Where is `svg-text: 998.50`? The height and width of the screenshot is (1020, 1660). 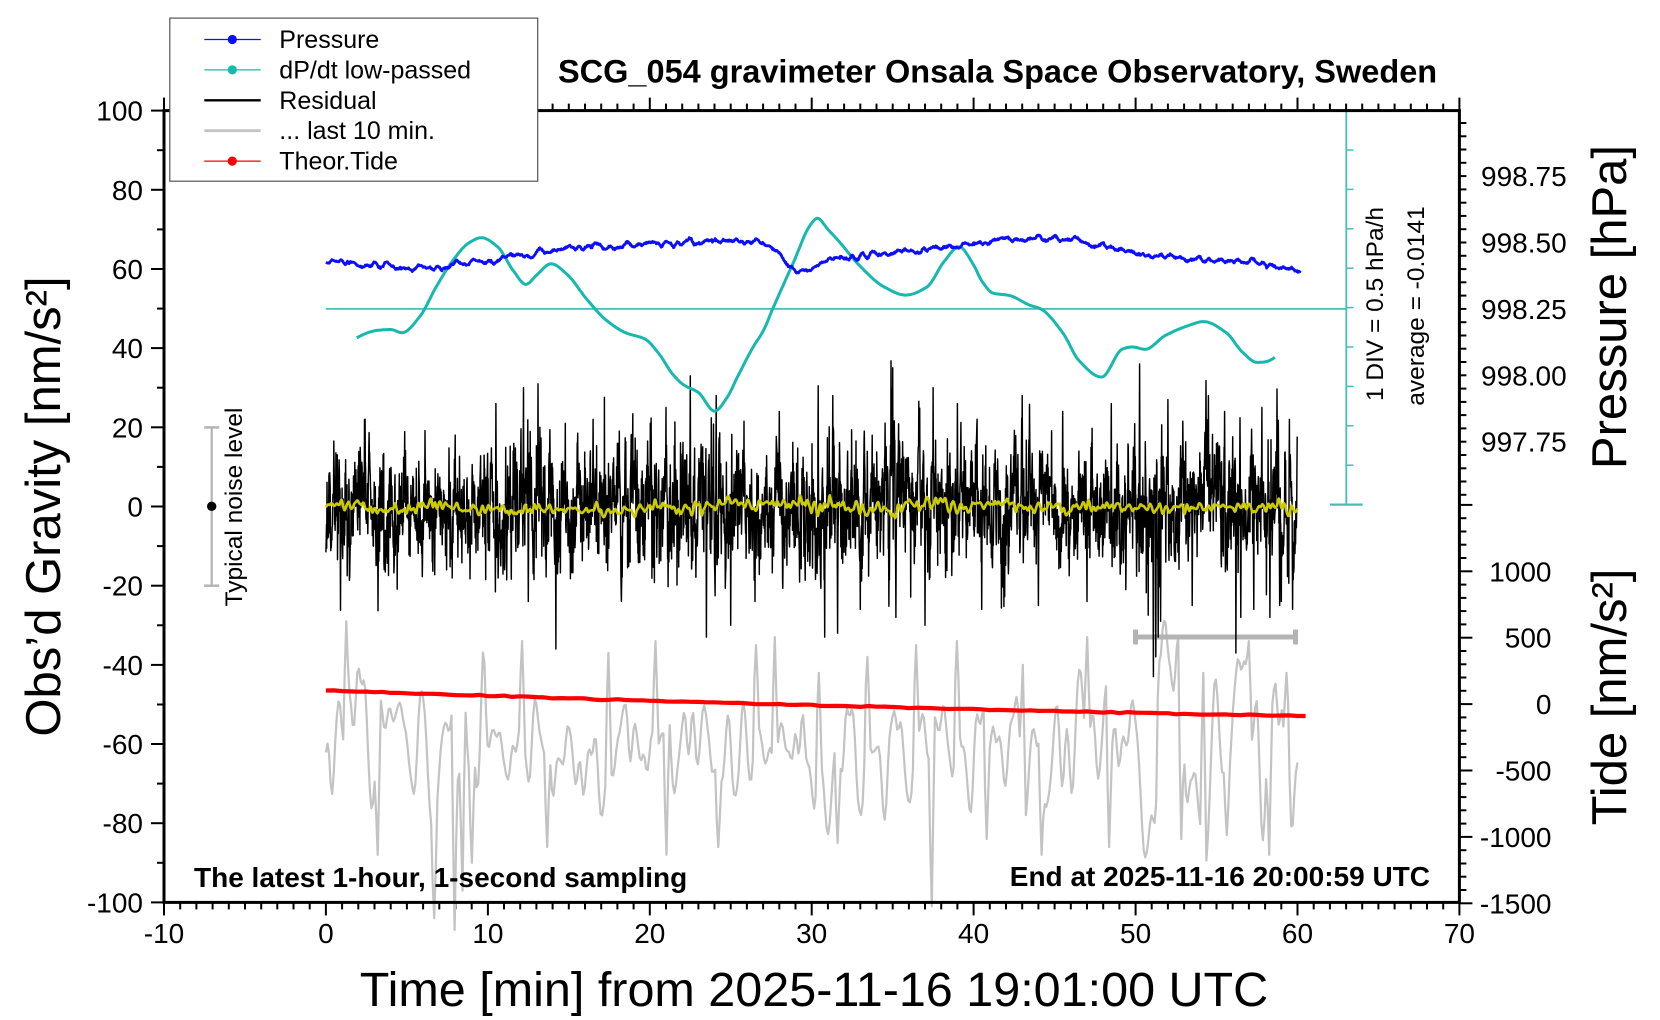 svg-text: 998.50 is located at coordinates (1524, 243).